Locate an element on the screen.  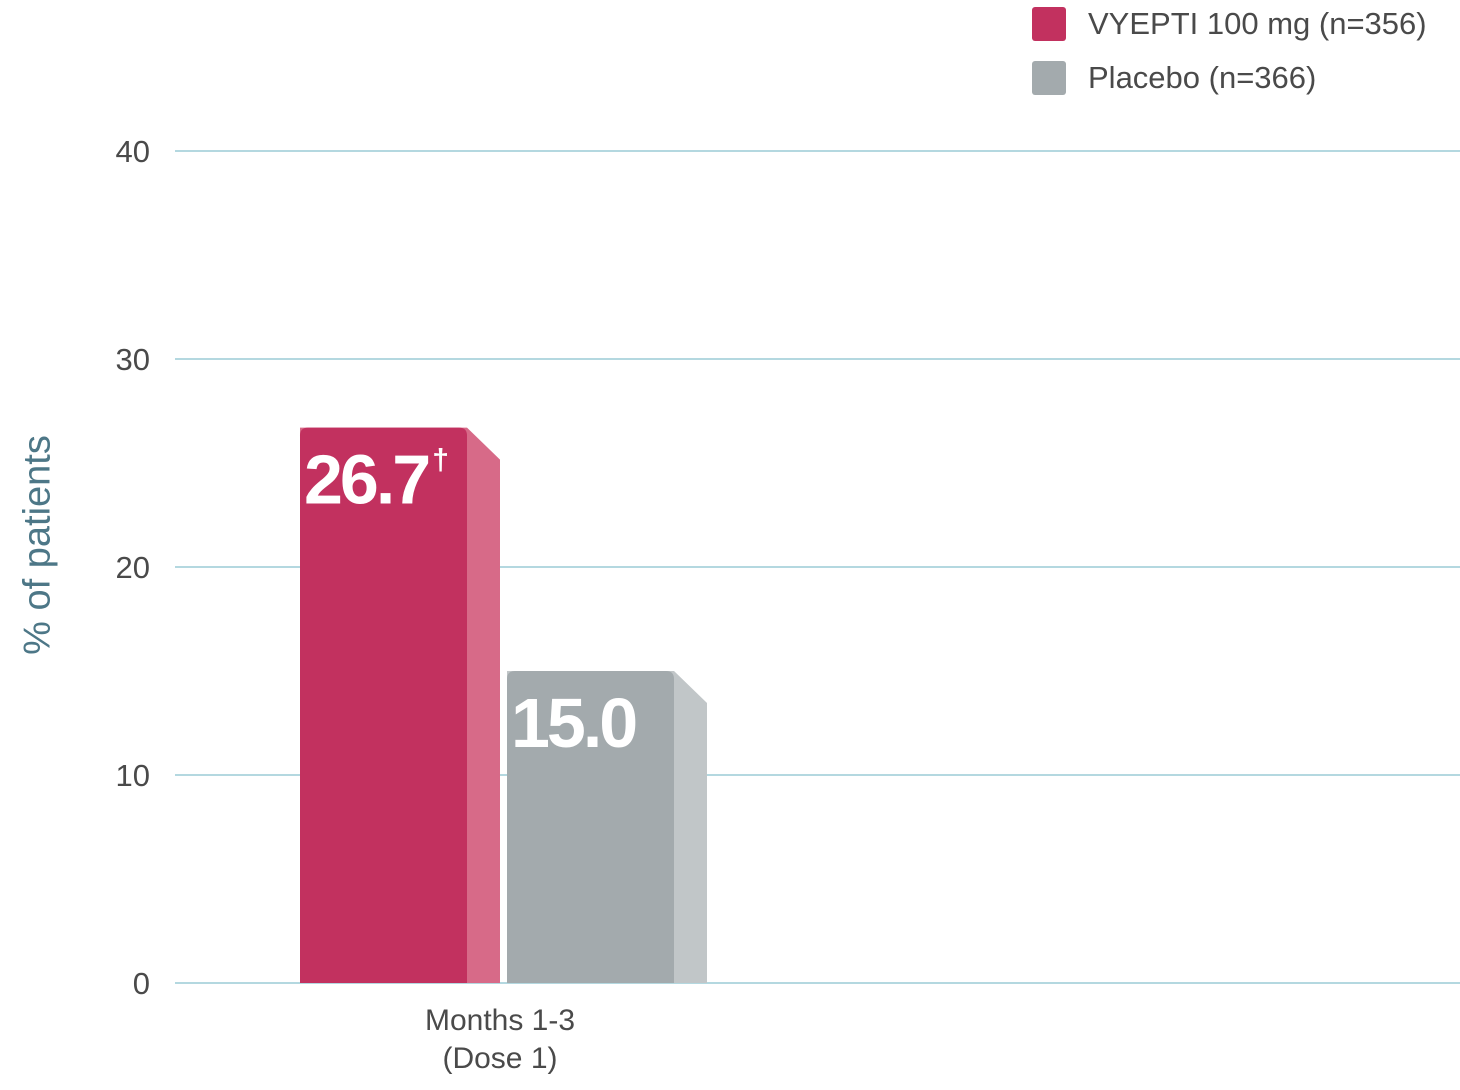
legend-item-placebo: Placebo (n=366) is located at coordinates (1229, 78).